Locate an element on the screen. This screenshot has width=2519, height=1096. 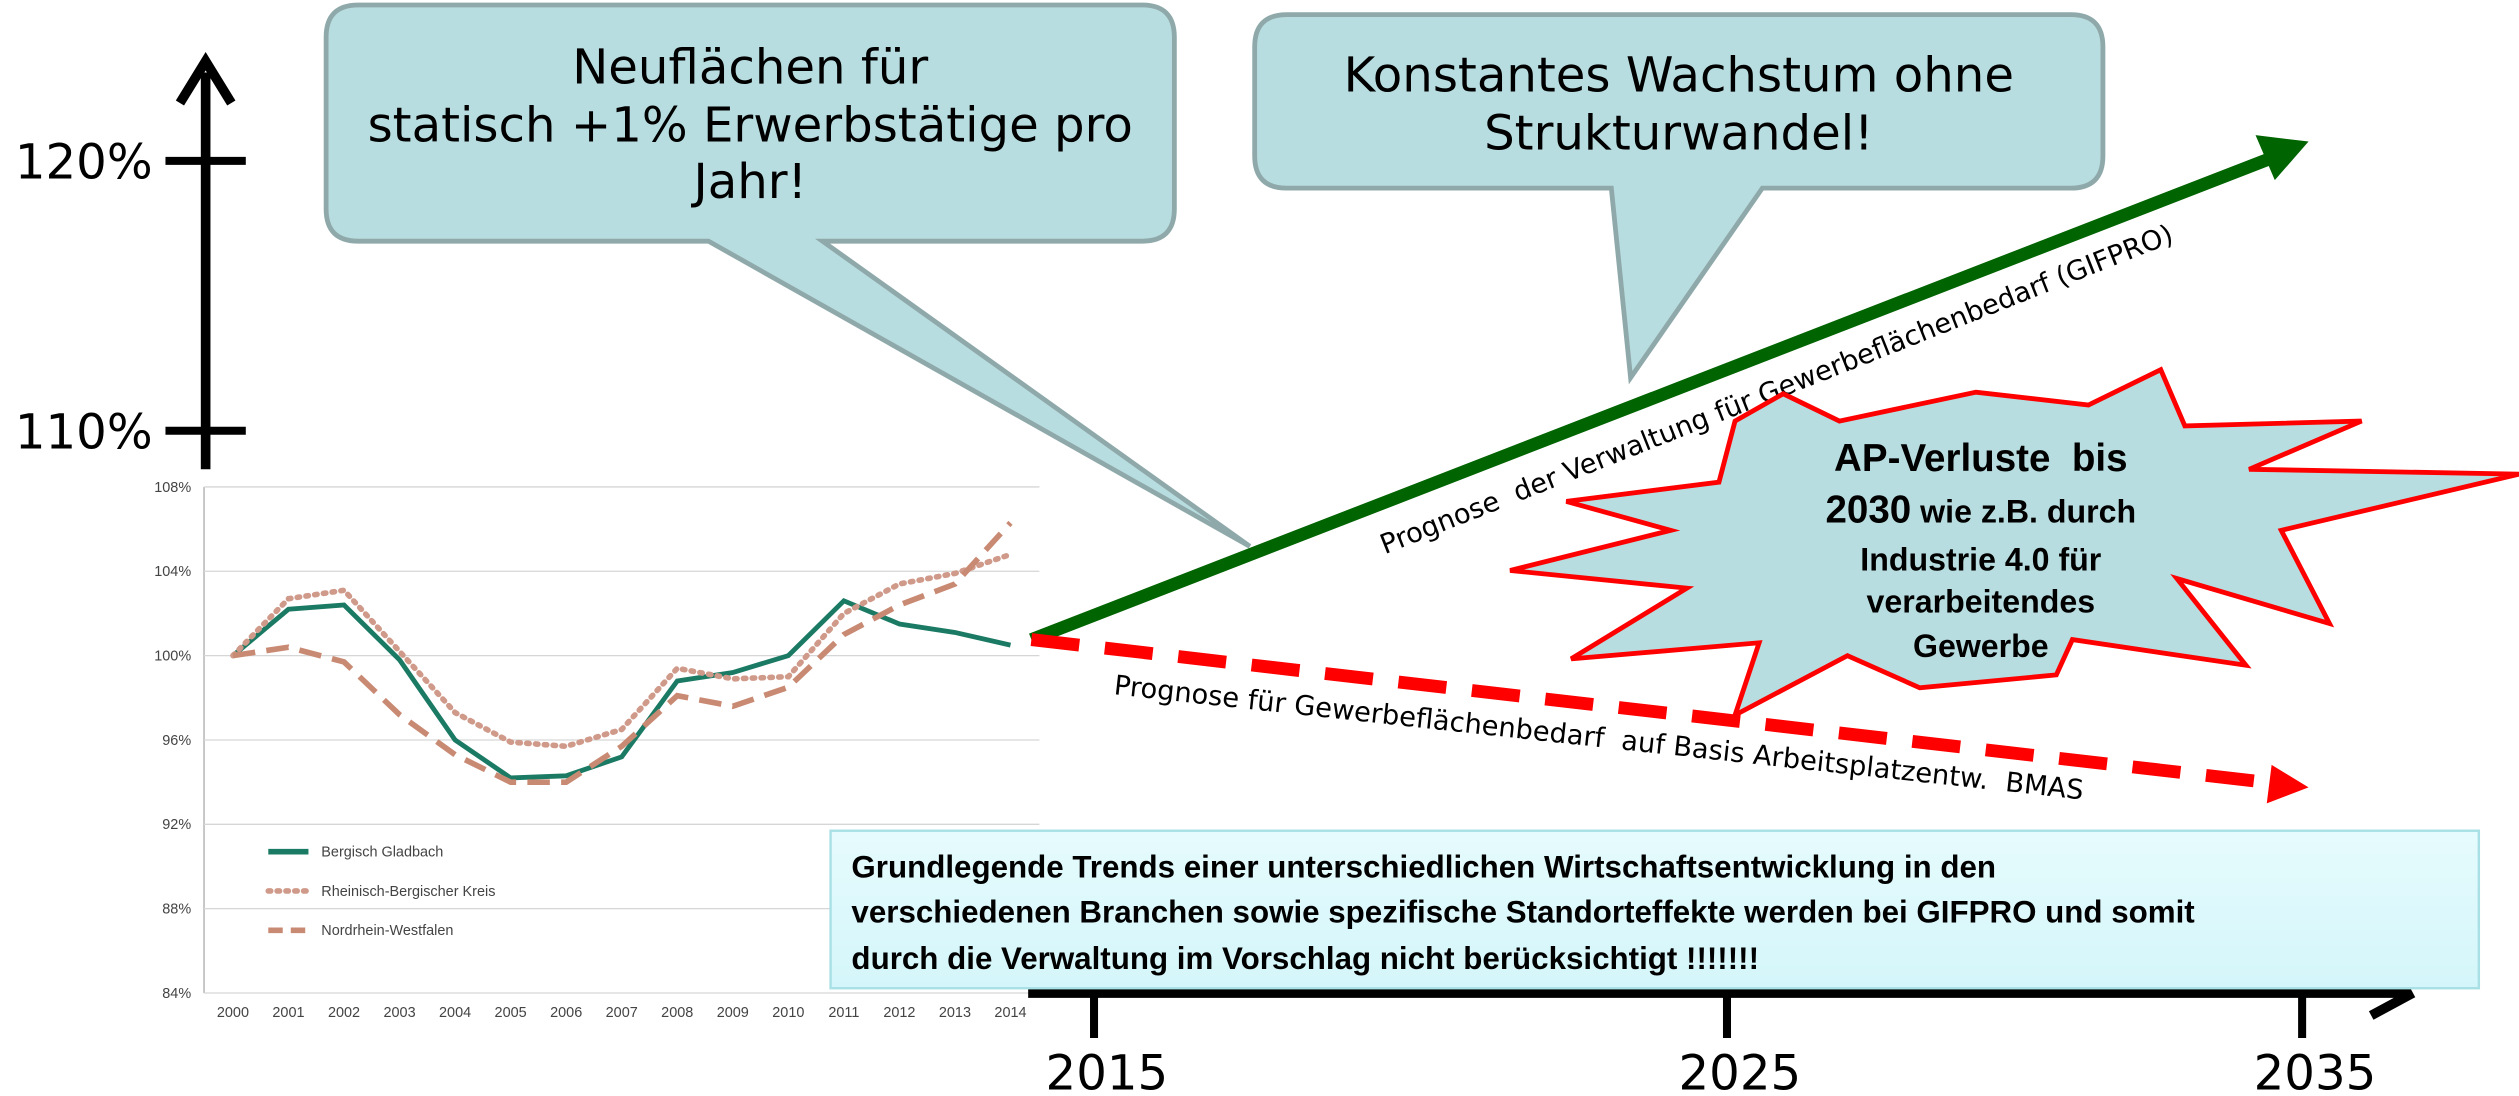
x-tick-label: 2003 is located at coordinates (399, 1013).